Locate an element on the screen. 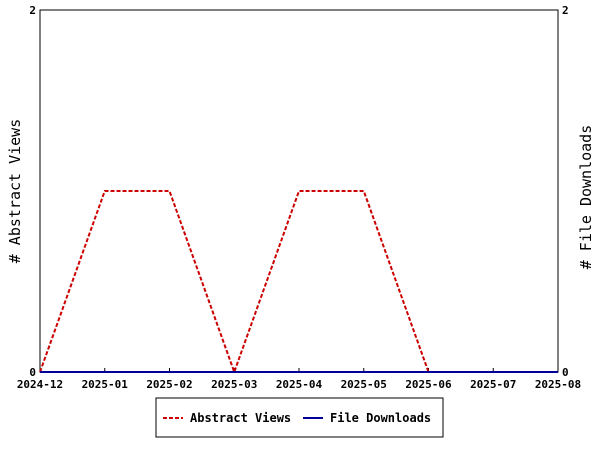 This screenshot has height=450, width=600. x-tick-label: 2025-04 is located at coordinates (299, 384).